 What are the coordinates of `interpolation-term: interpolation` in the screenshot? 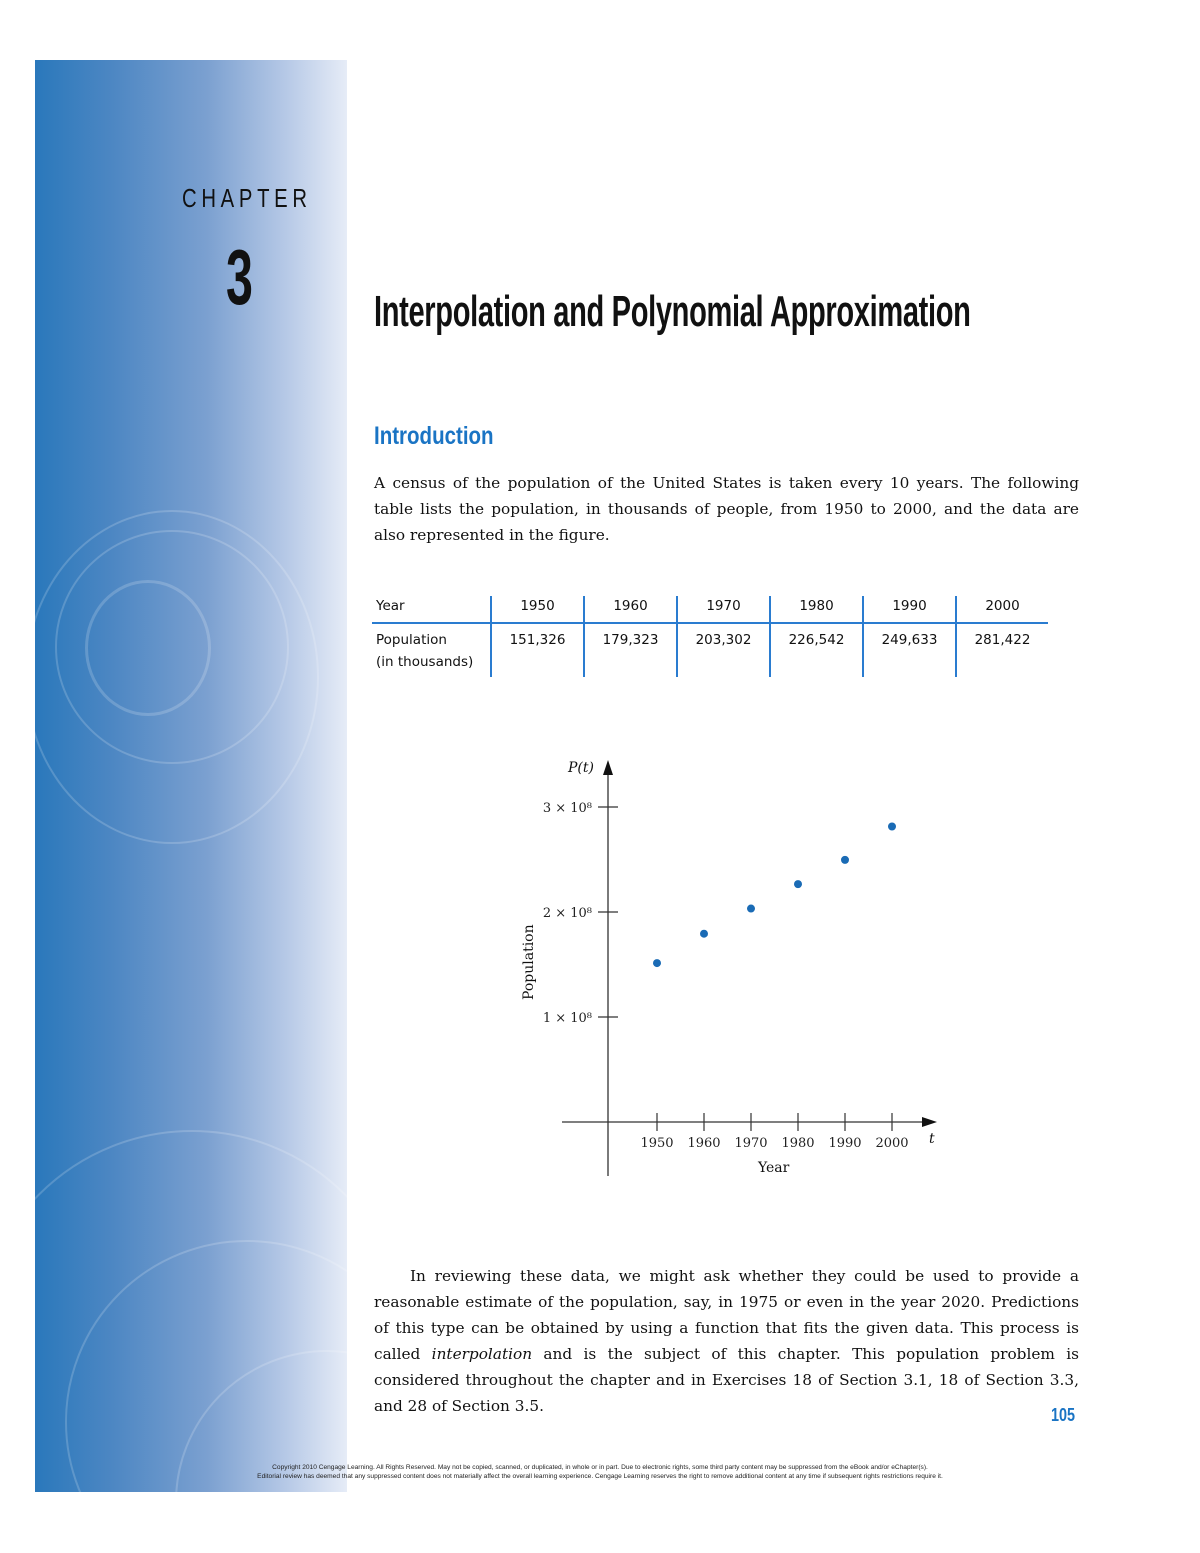 It's located at (482, 1354).